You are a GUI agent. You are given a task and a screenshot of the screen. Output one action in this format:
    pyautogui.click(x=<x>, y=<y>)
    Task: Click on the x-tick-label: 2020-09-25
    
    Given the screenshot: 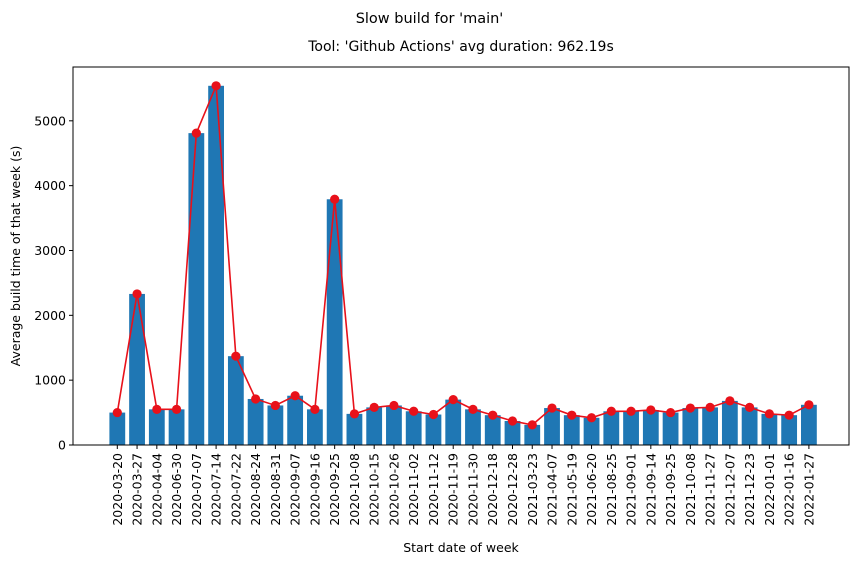 What is the action you would take?
    pyautogui.click(x=334, y=489)
    